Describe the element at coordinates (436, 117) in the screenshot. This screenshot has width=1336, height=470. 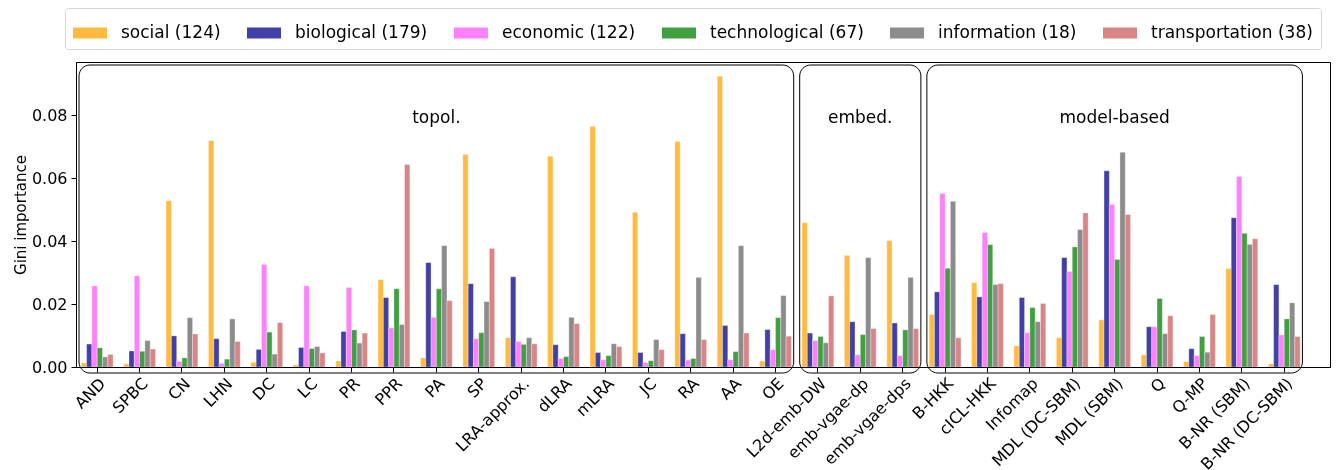
I see `band-label: topol.` at that location.